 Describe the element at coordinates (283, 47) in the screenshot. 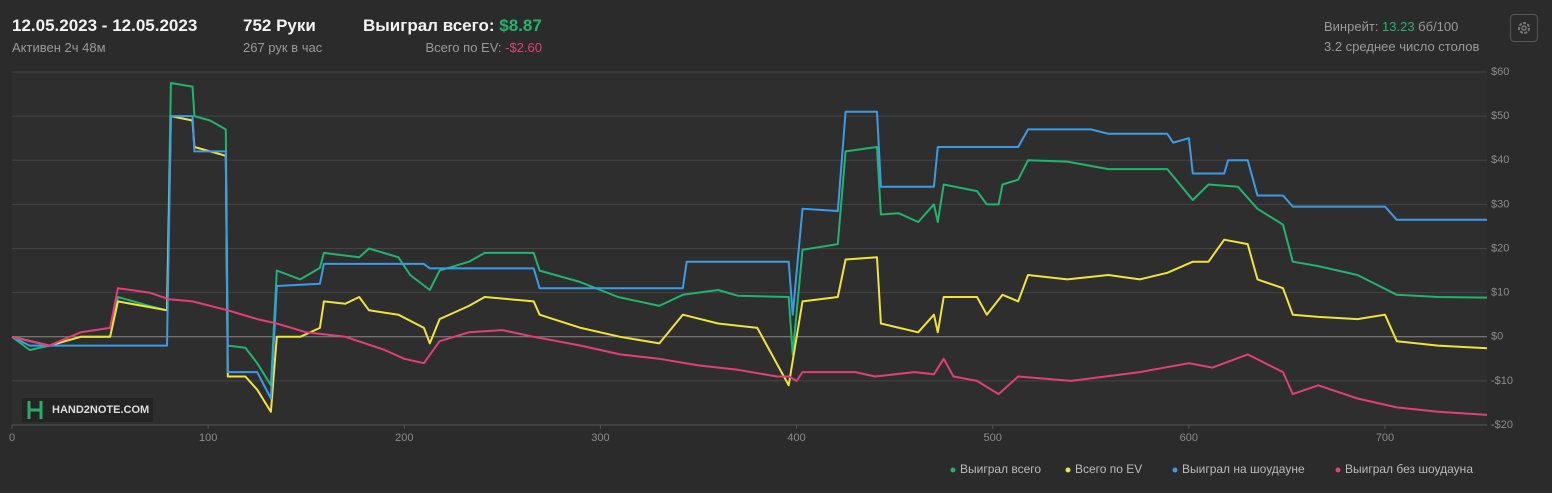

I see `hands-per-hour: 267 рук в час` at that location.